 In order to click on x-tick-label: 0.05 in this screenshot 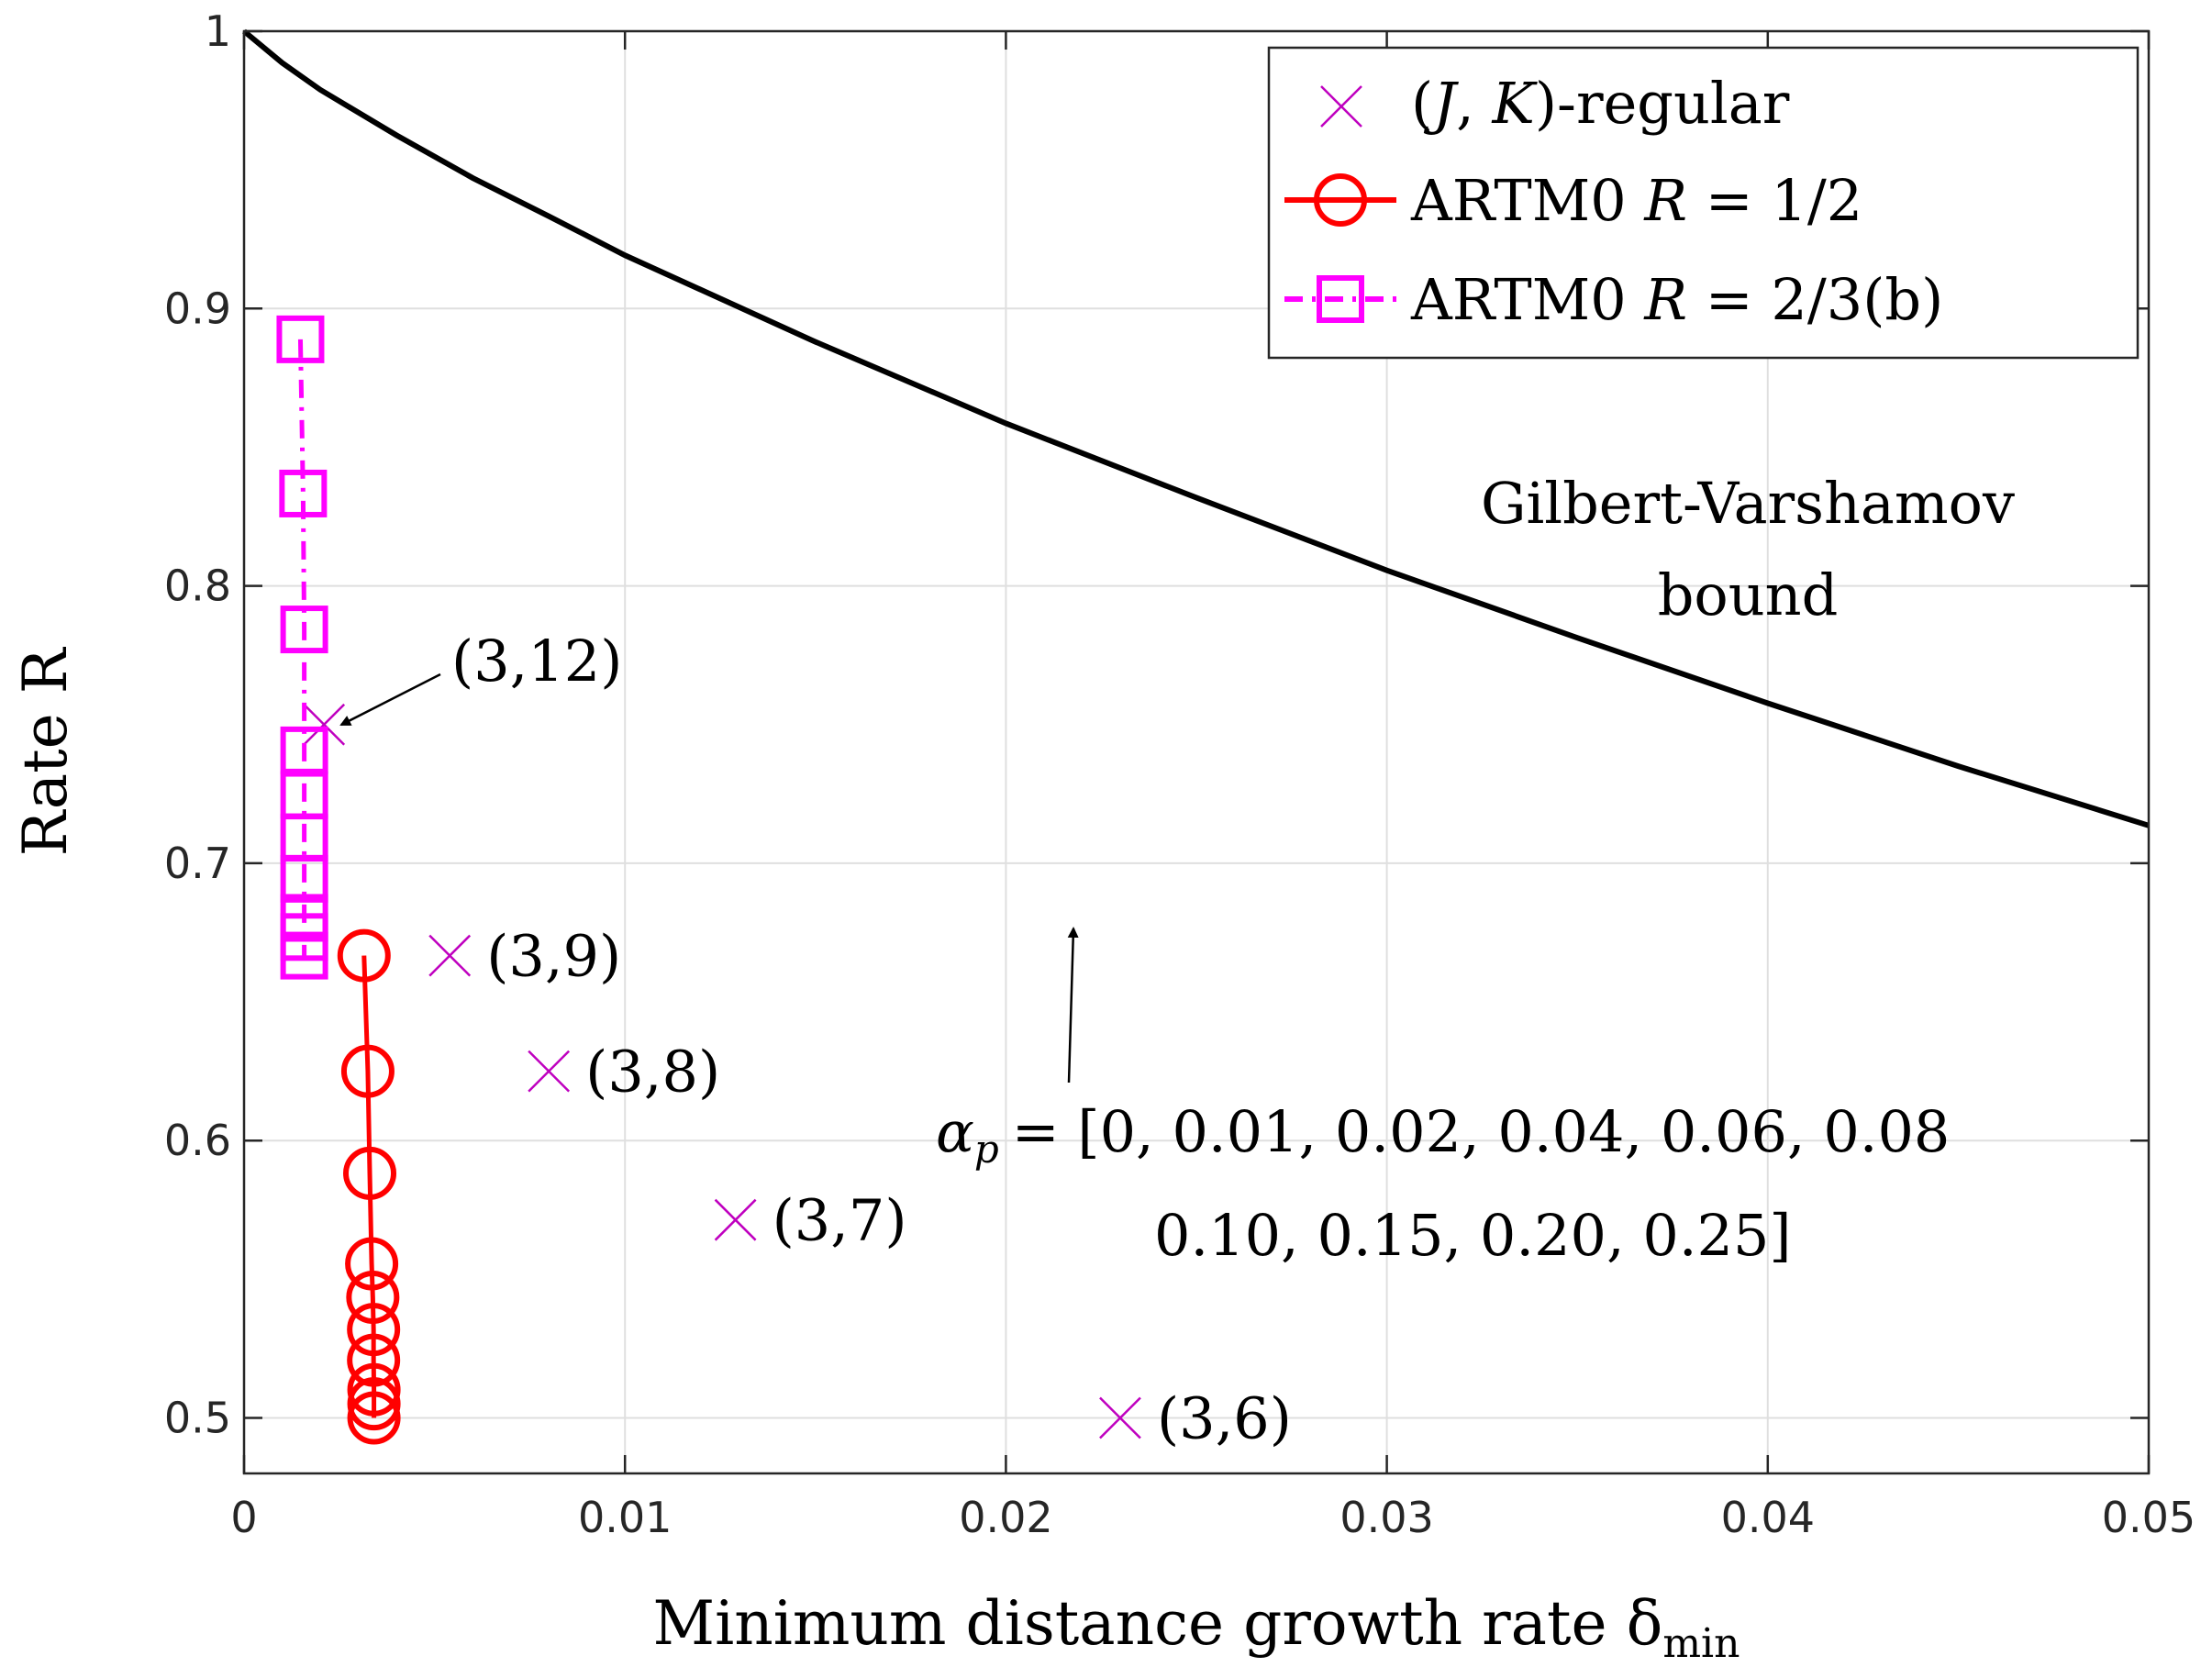, I will do `click(2148, 1517)`.